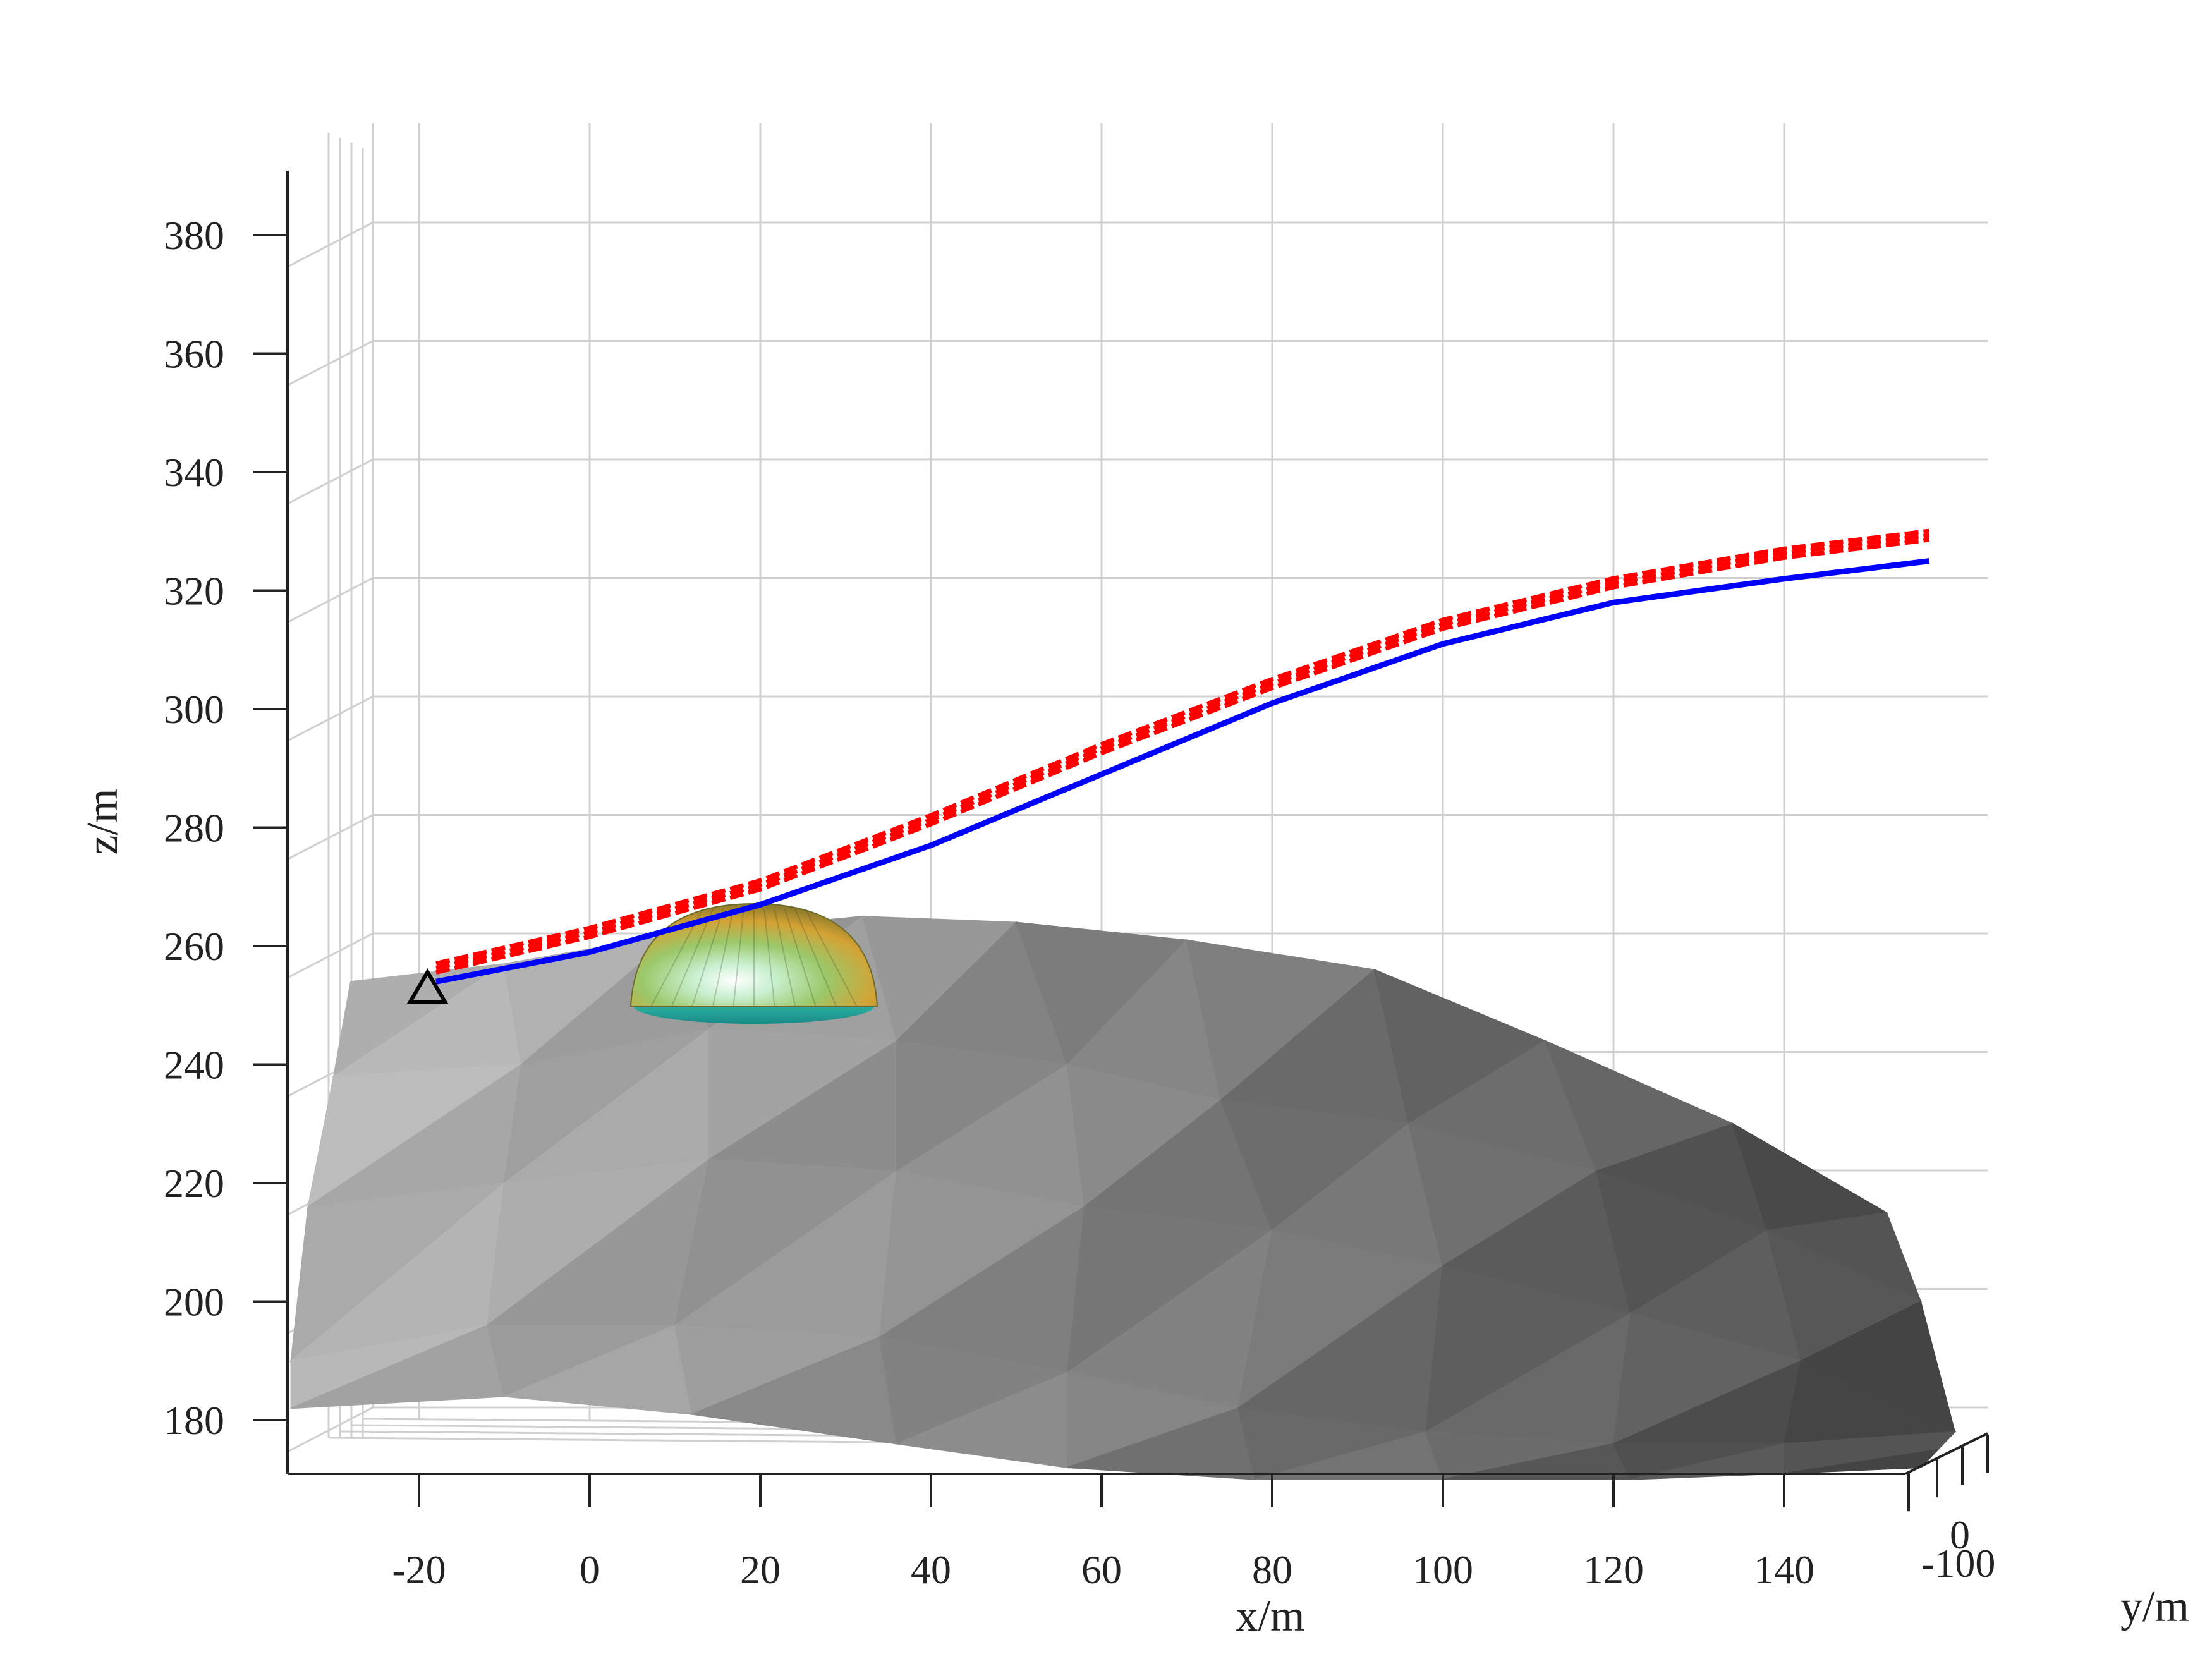  What do you see at coordinates (102, 822) in the screenshot?
I see `z-axis-label: z/m` at bounding box center [102, 822].